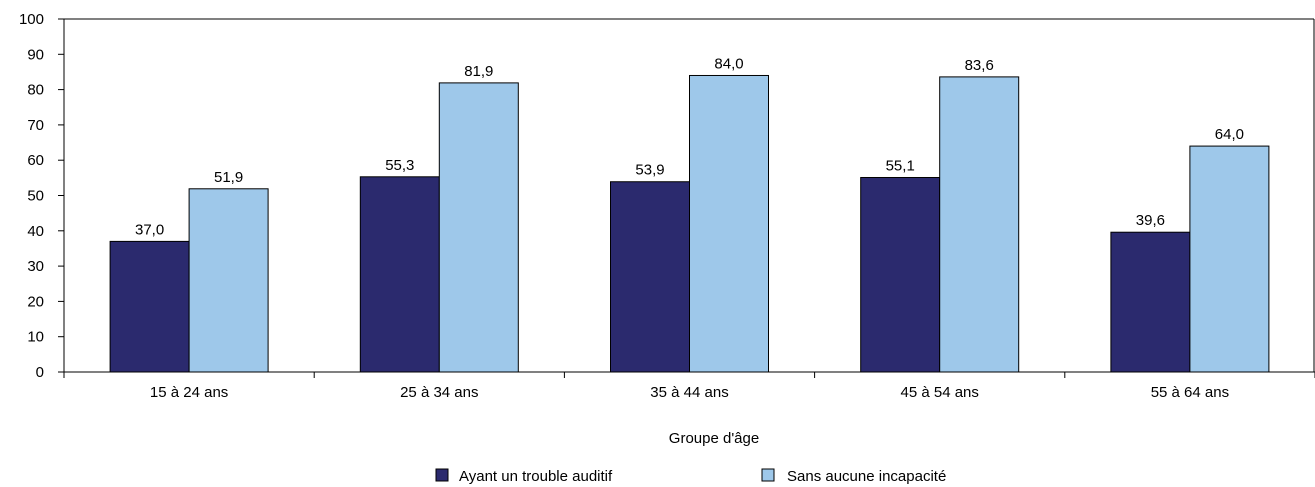 The width and height of the screenshot is (1315, 487). What do you see at coordinates (439, 392) in the screenshot?
I see `x-tick-label: 25 à 34 ans` at bounding box center [439, 392].